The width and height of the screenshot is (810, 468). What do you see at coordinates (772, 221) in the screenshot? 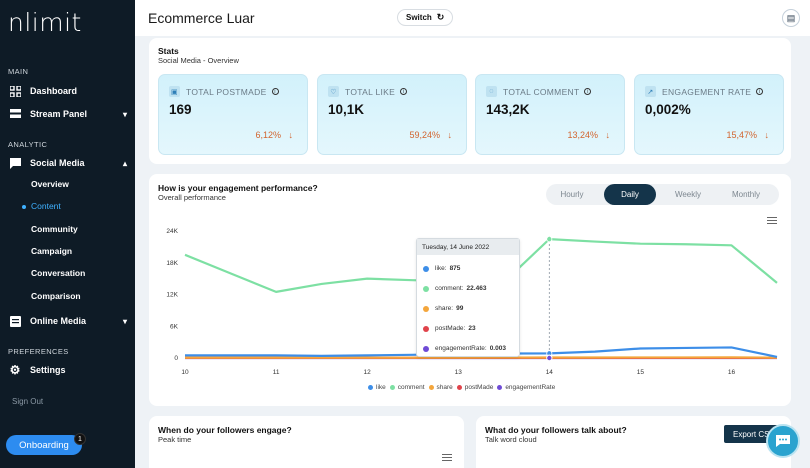
I see `chart-menu-icon` at bounding box center [772, 221].